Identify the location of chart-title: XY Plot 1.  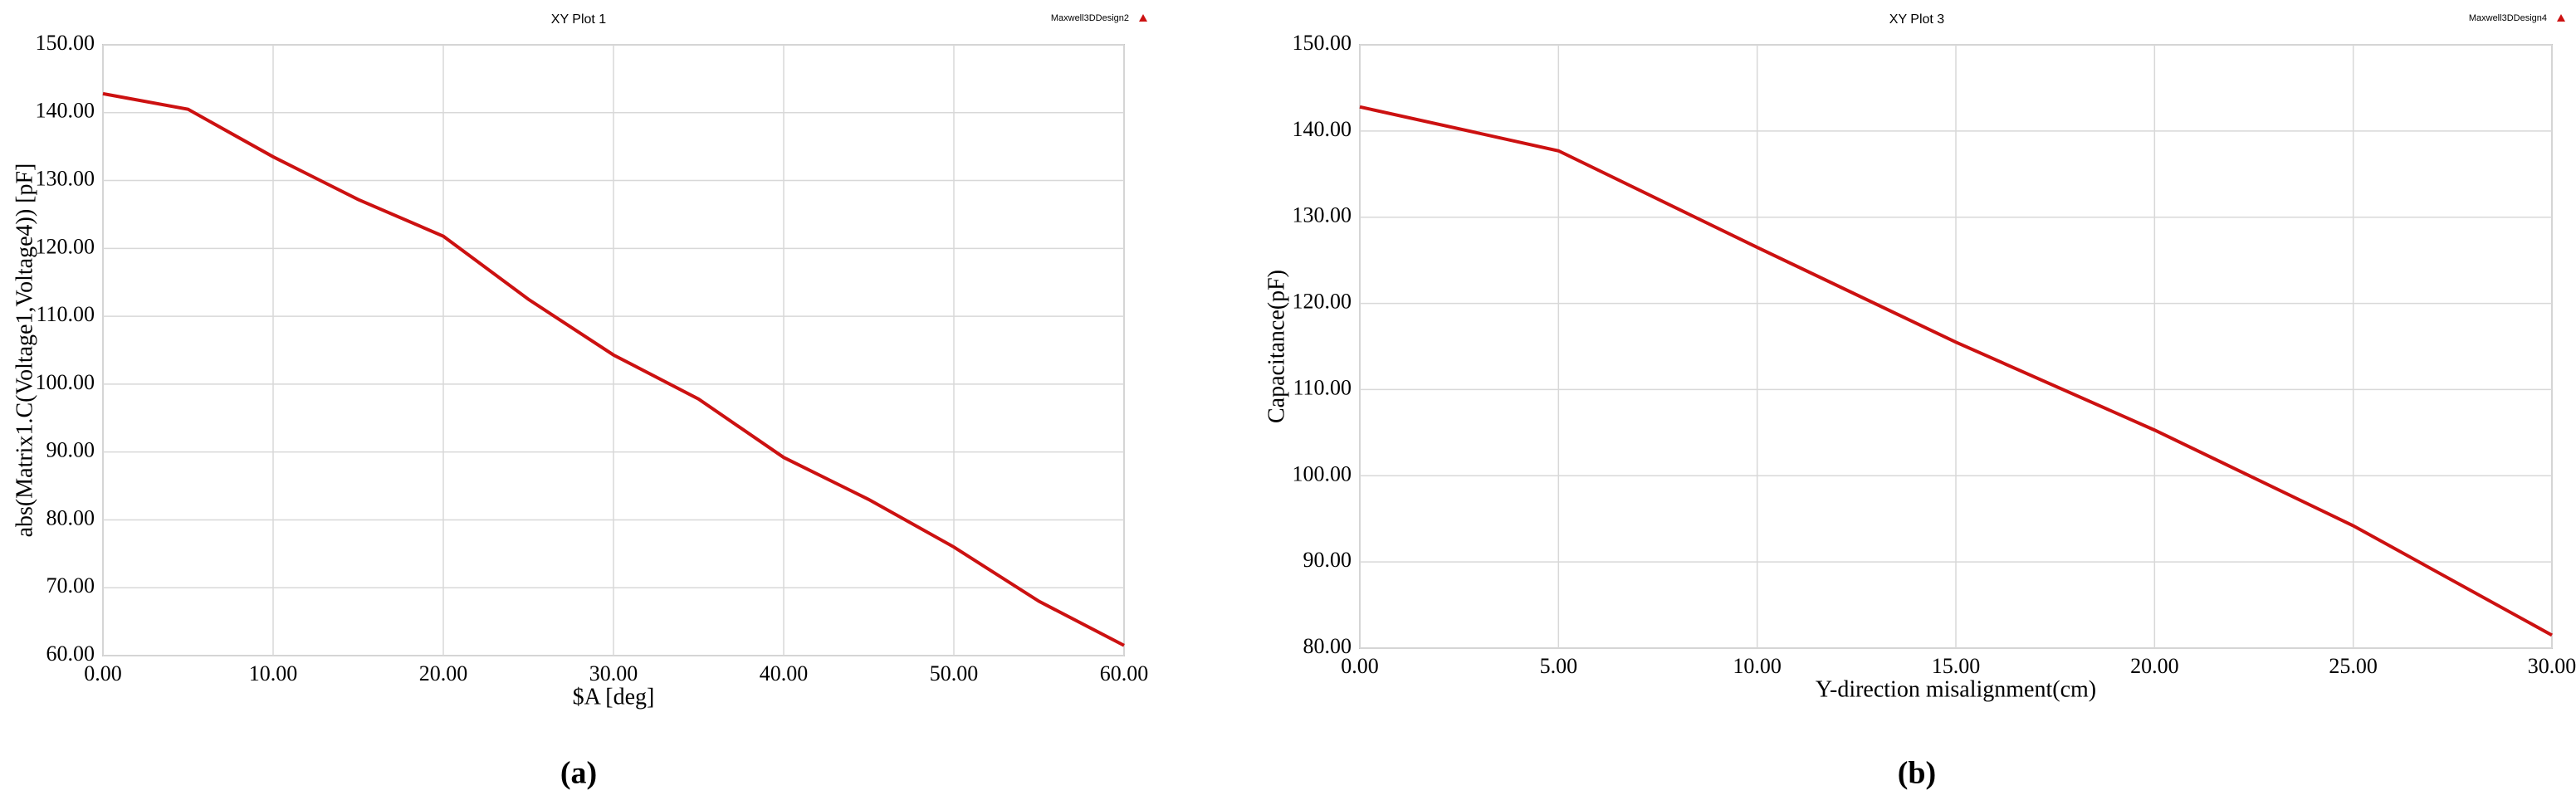
(579, 20).